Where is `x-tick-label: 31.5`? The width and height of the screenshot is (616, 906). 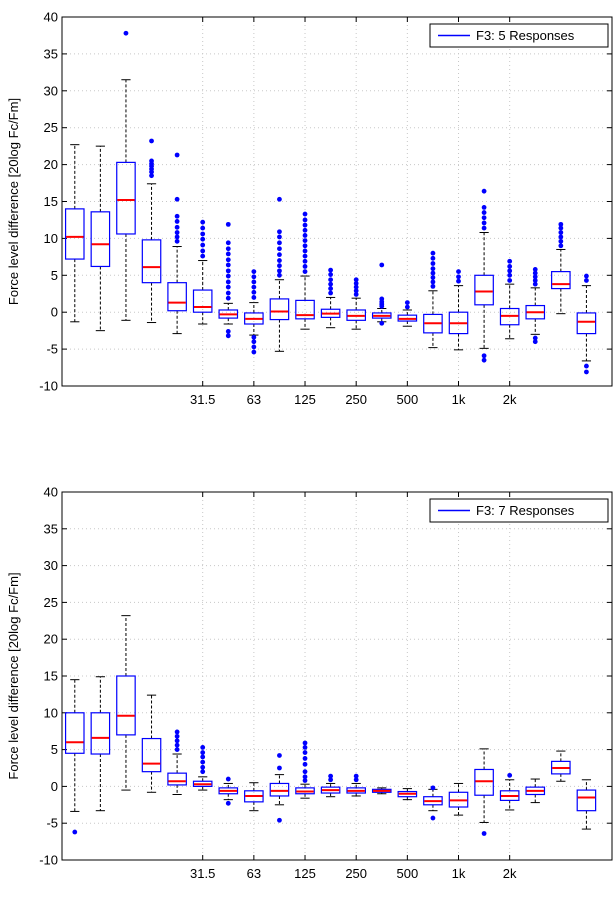 x-tick-label: 31.5 is located at coordinates (202, 873).